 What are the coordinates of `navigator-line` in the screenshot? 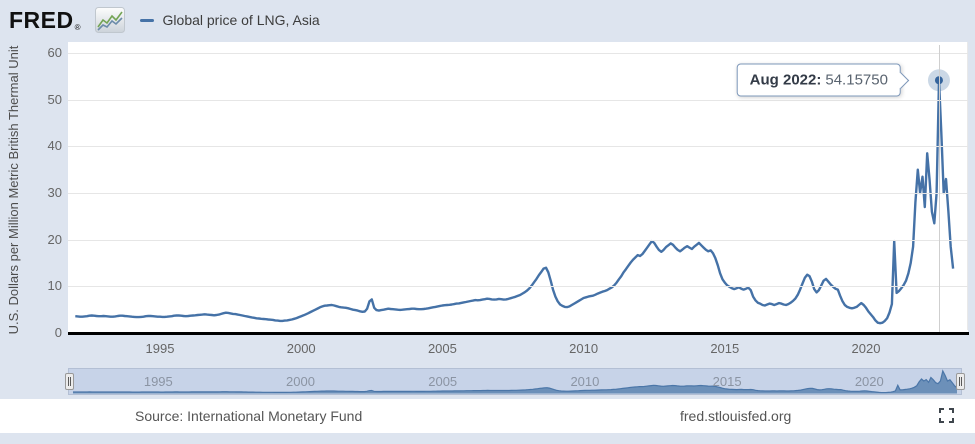 It's located at (515, 381).